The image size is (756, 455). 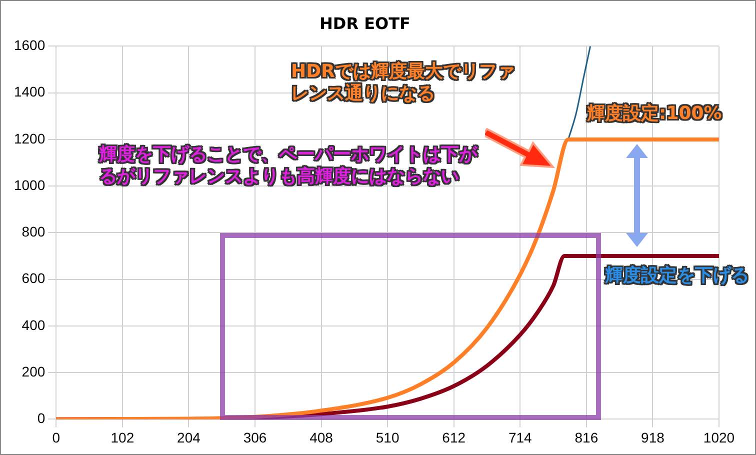 What do you see at coordinates (322, 437) in the screenshot?
I see `x-tick-label: 408` at bounding box center [322, 437].